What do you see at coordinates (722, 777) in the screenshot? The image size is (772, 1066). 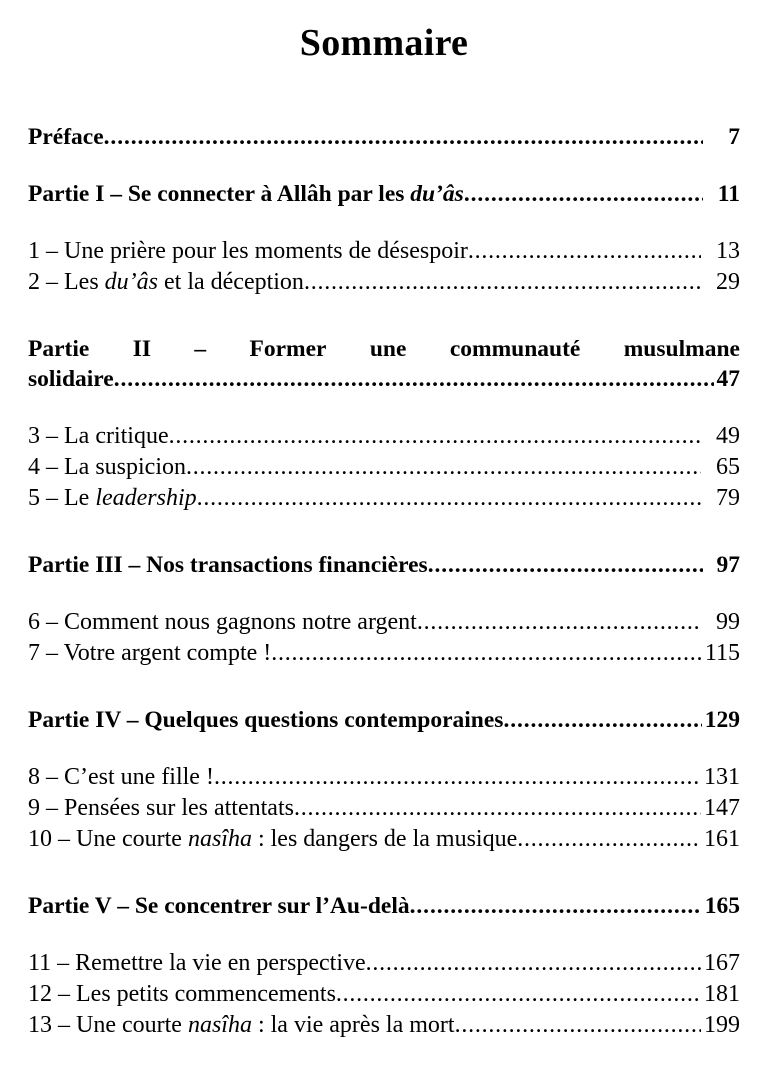 I see `toc-entry-page: 131` at bounding box center [722, 777].